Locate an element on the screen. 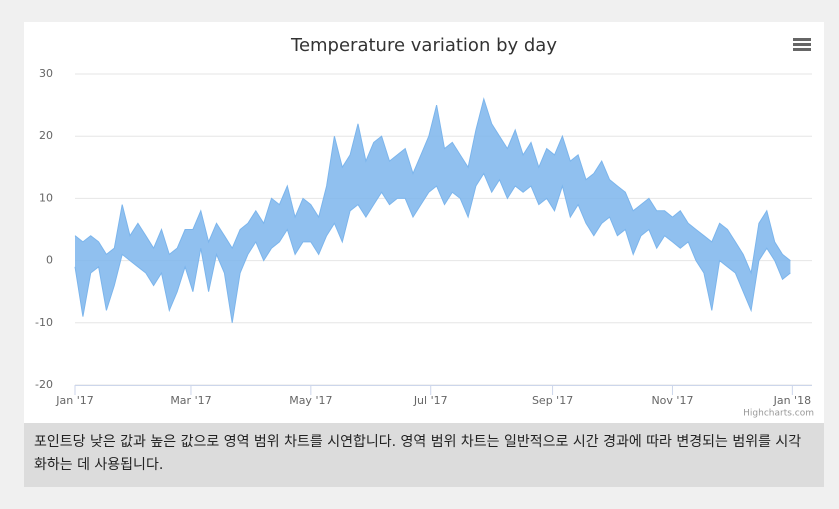 Image resolution: width=839 pixels, height=509 pixels. y-tick-label: 30 is located at coordinates (46, 73).